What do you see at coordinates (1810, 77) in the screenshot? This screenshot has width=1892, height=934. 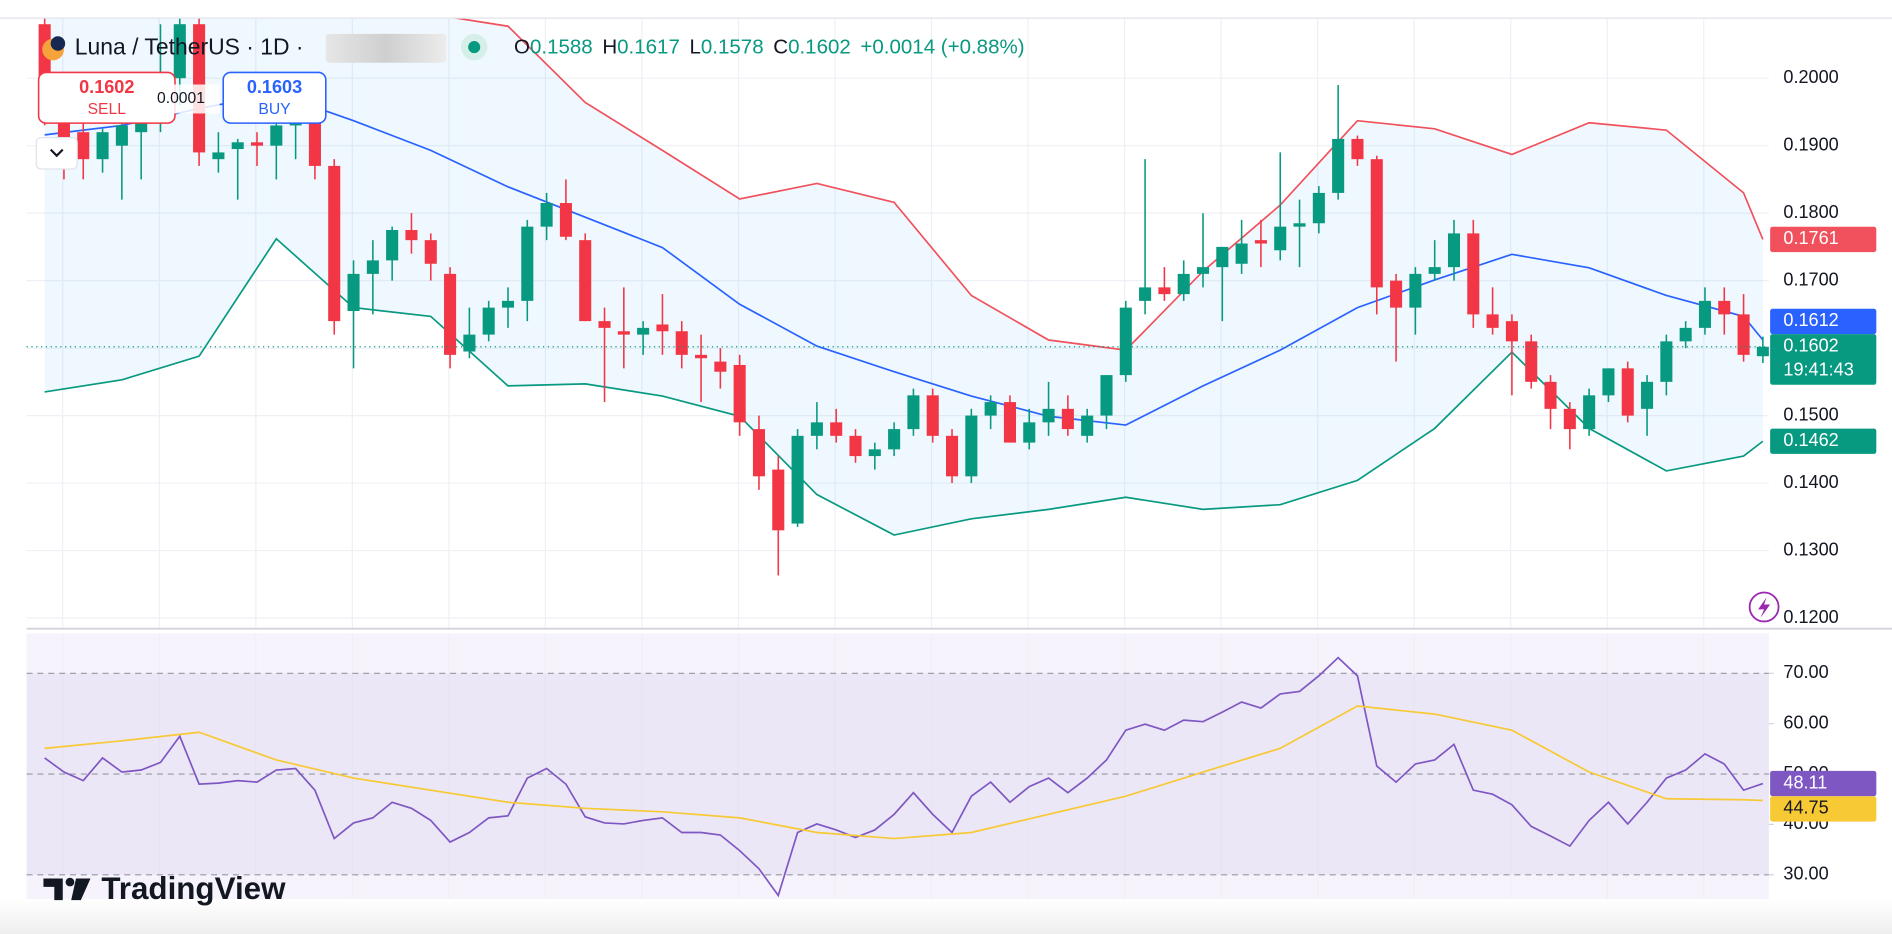 I see `y-tick-label: 0.2000` at bounding box center [1810, 77].